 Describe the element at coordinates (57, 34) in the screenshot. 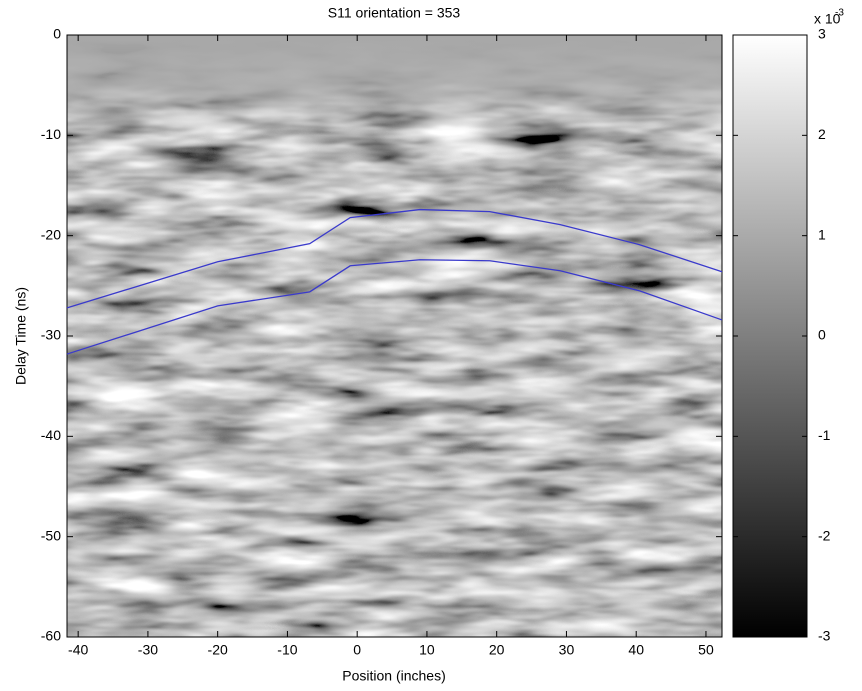

I see `y-tick-label: 0` at that location.